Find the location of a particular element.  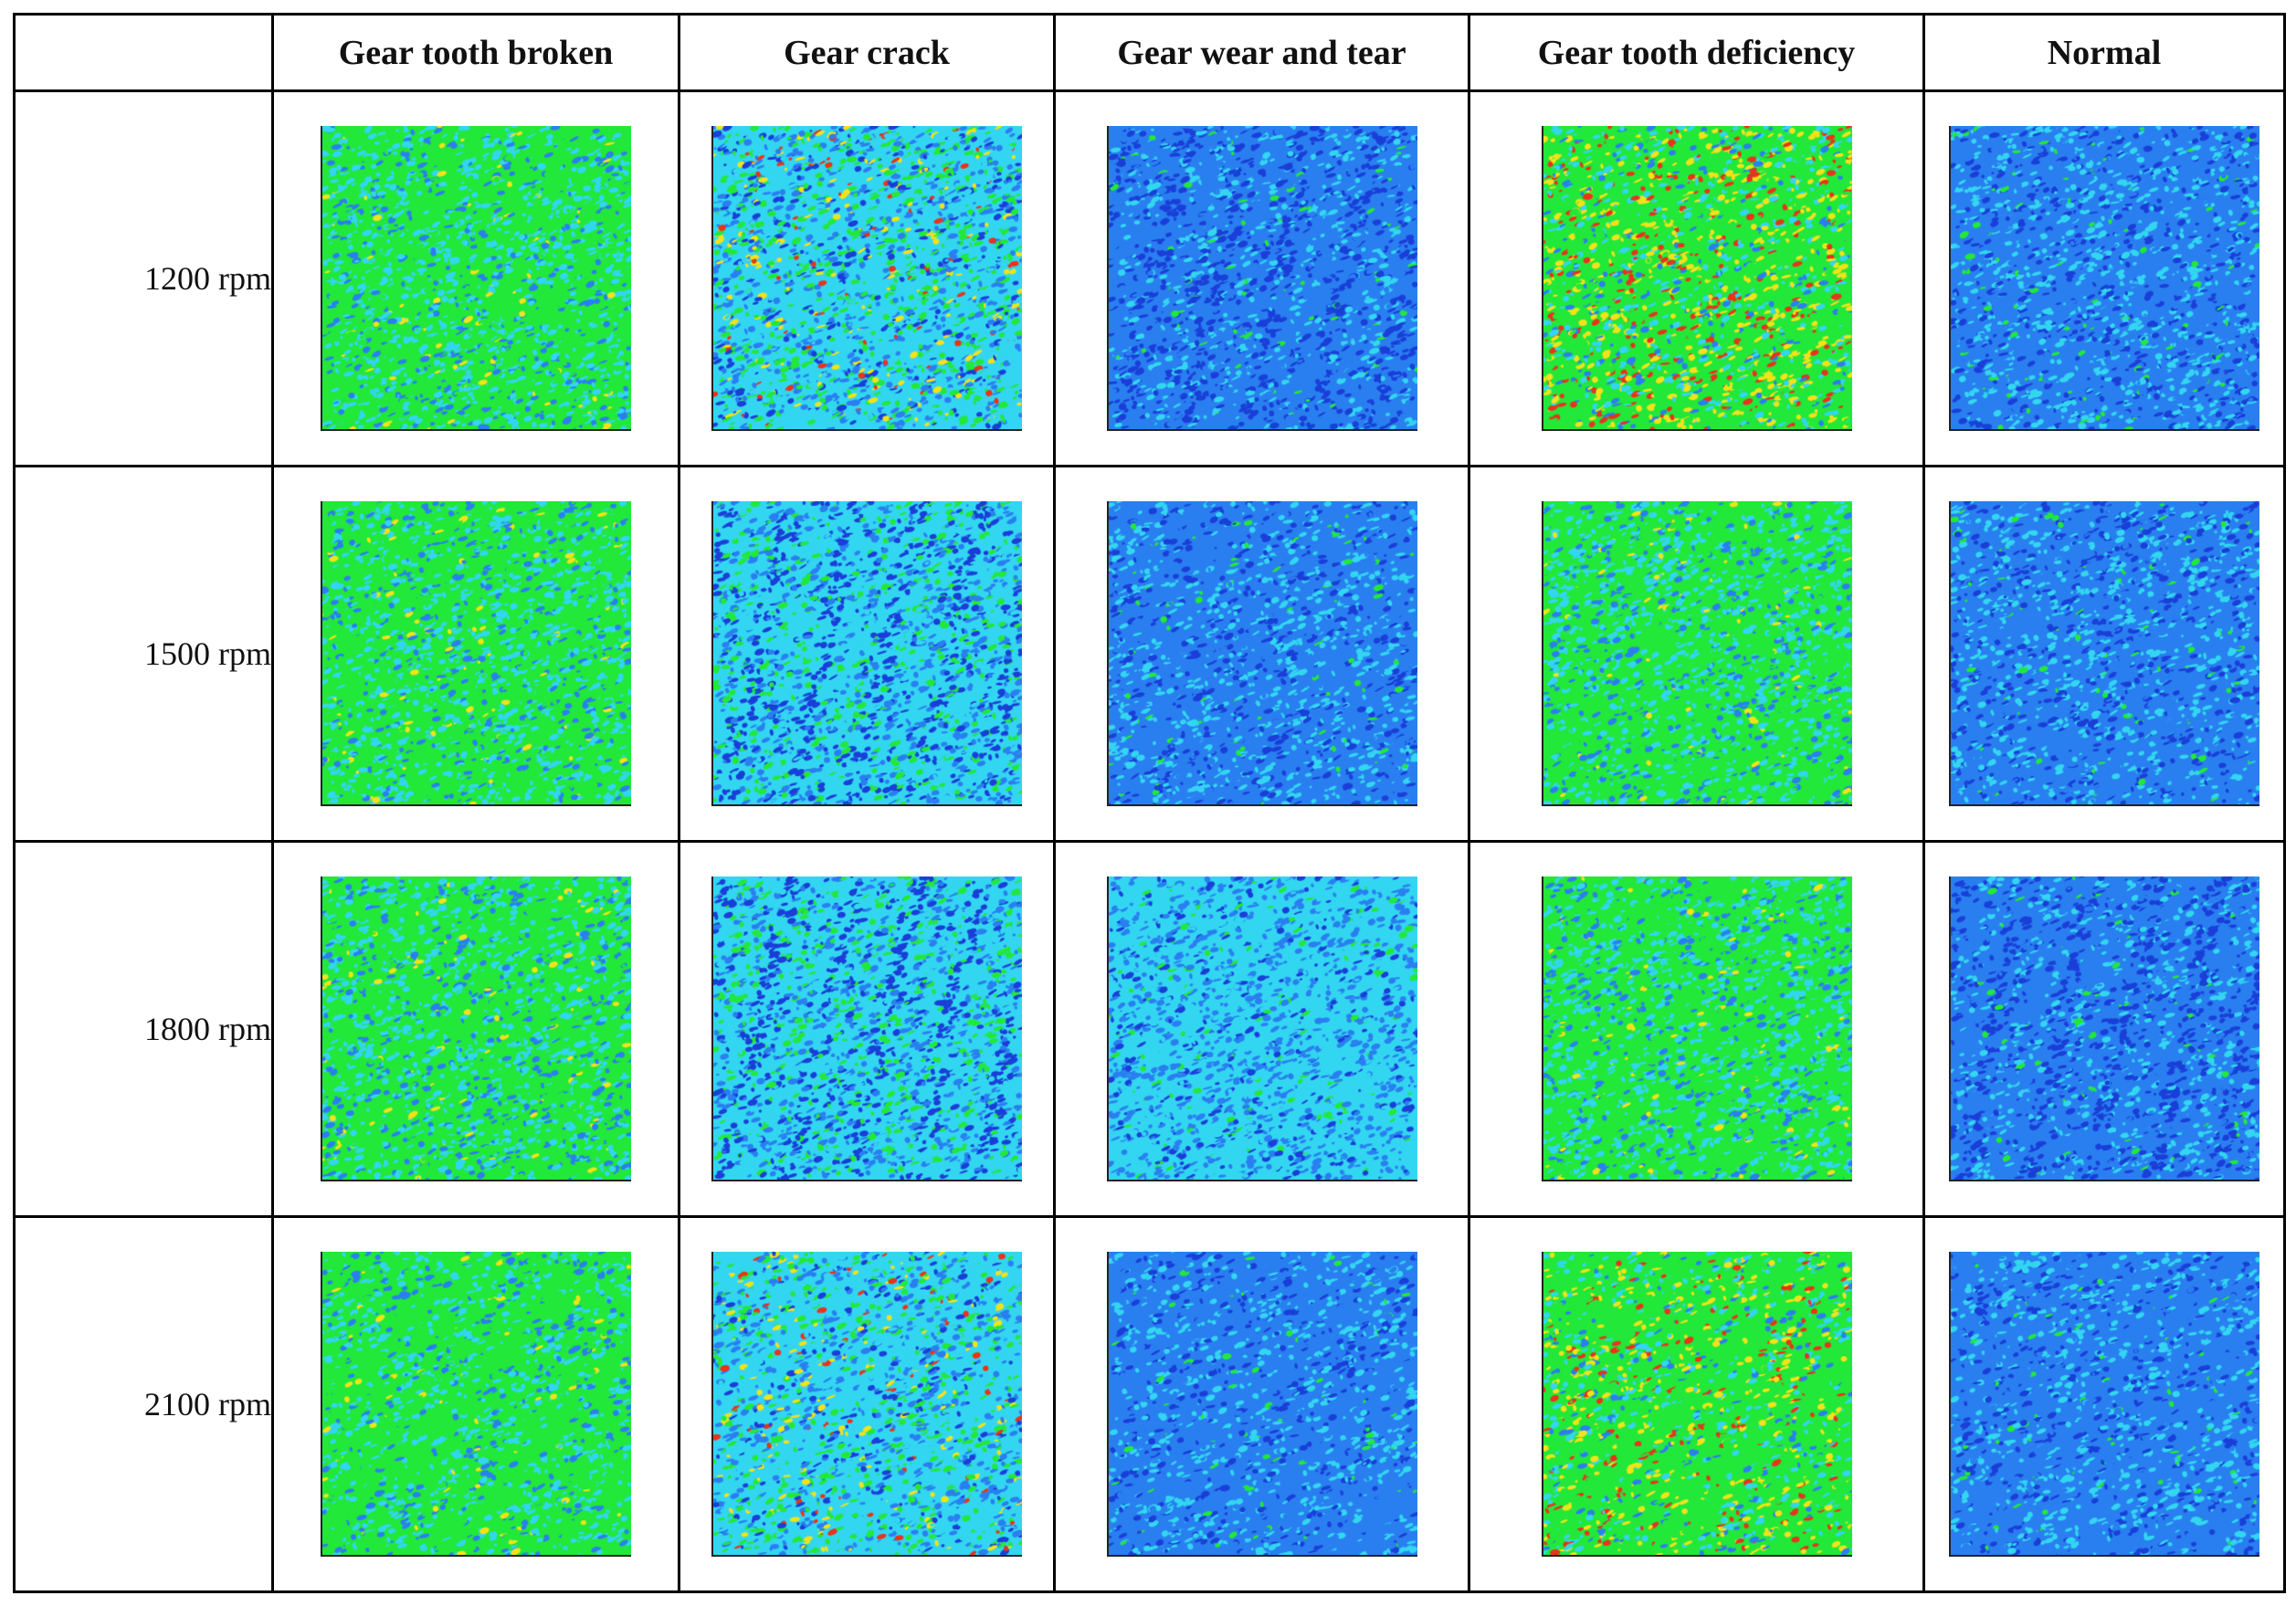

row-header-1200-rpm: 1200 rpm is located at coordinates (143, 278).